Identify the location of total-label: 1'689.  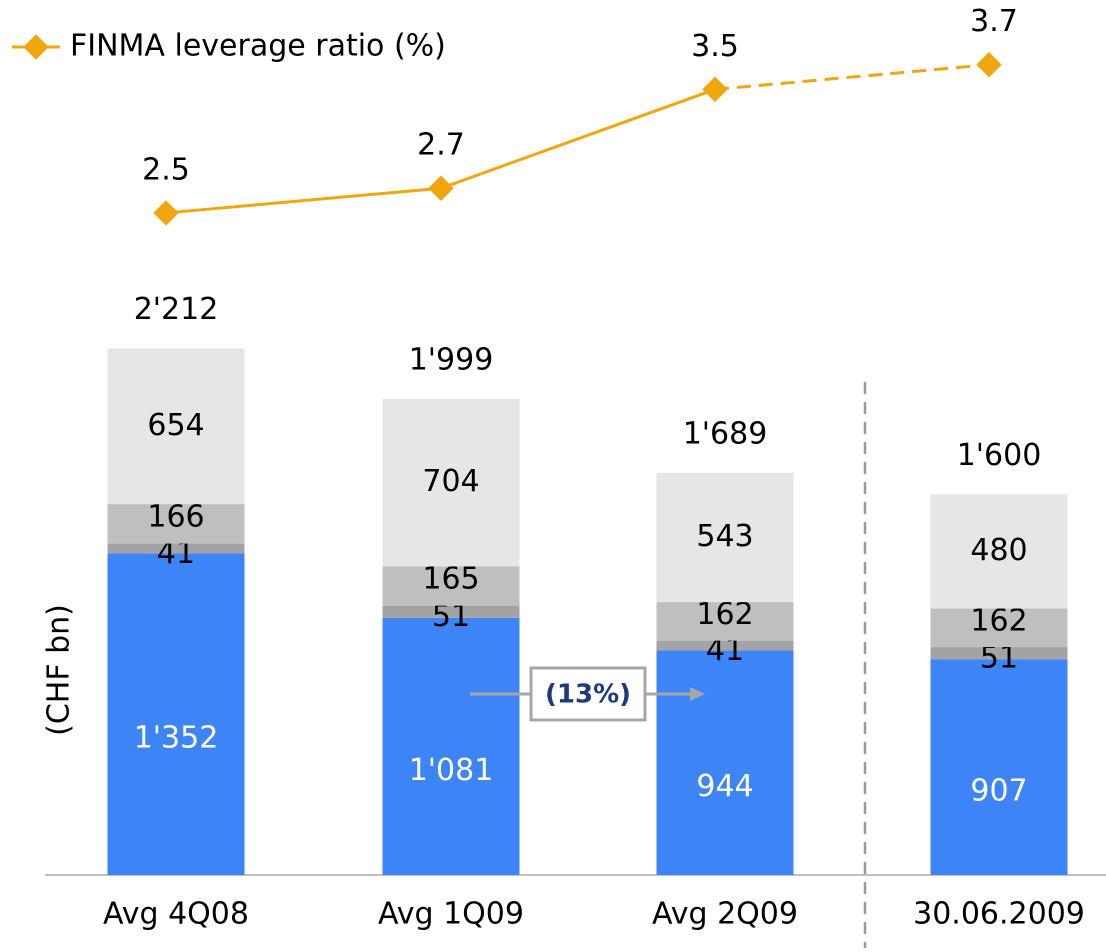
(725, 433).